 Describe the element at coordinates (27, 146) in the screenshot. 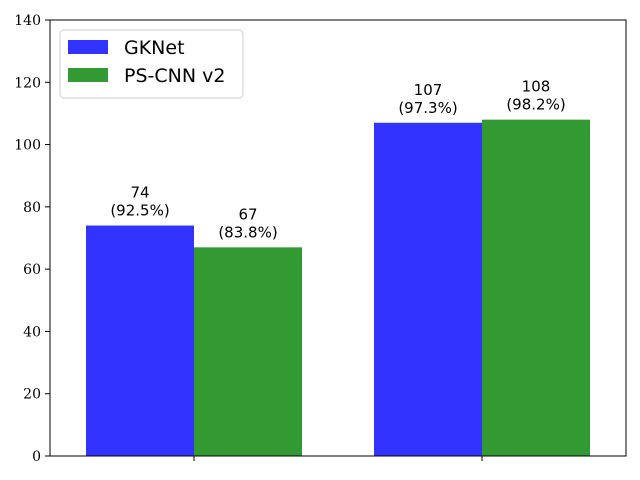

I see `y-tick-label: 100` at that location.